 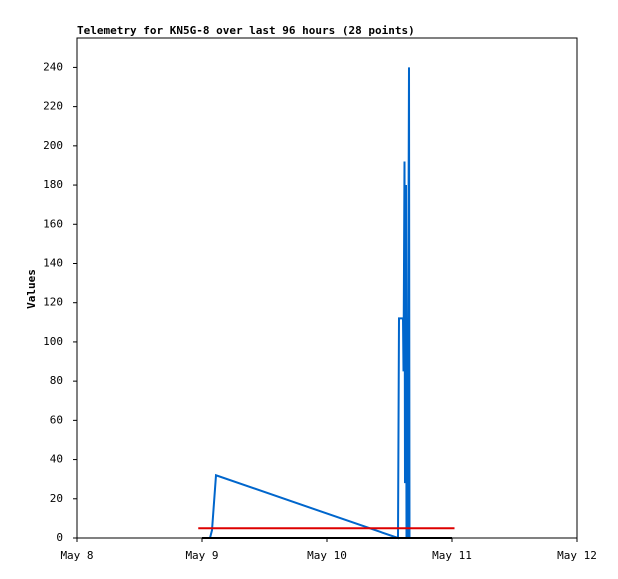 What do you see at coordinates (53, 145) in the screenshot?
I see `y-tick-label: 200` at bounding box center [53, 145].